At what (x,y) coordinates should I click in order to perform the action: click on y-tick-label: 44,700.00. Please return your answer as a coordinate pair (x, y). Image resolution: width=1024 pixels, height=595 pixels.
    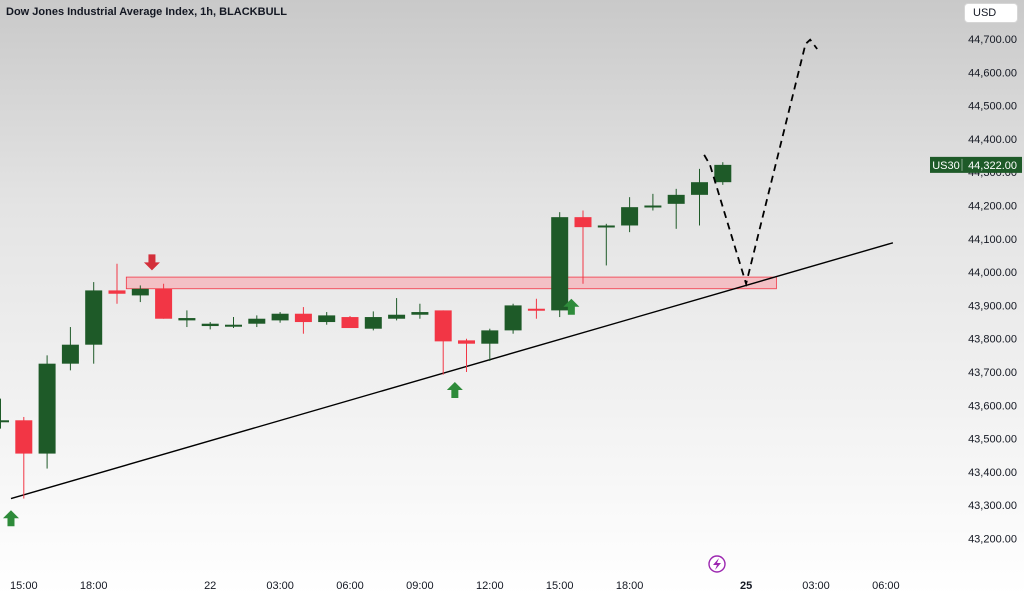
    Looking at the image, I should click on (992, 40).